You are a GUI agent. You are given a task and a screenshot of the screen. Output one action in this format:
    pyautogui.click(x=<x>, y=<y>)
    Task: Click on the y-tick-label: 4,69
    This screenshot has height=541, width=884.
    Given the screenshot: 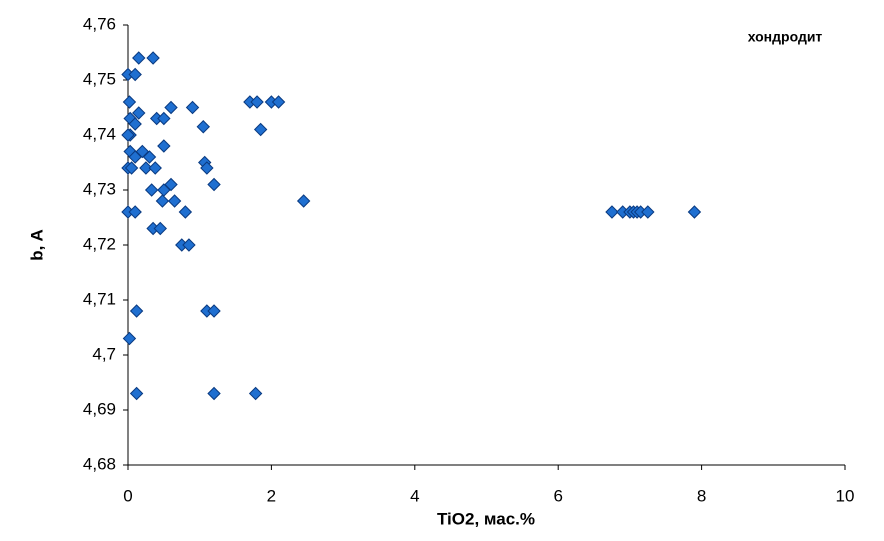 What is the action you would take?
    pyautogui.click(x=99, y=408)
    